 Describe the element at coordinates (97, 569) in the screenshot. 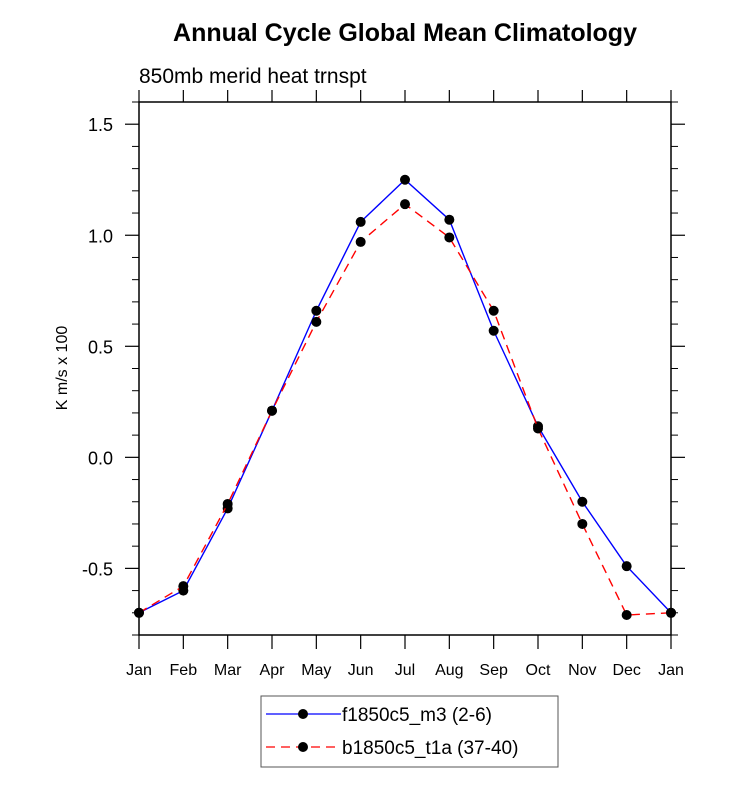

I see `y-tick-label: -0.5` at that location.